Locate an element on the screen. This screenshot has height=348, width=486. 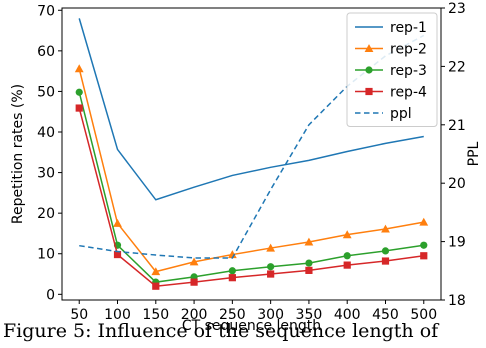
x-tick-label: 450 is located at coordinates (385, 315).